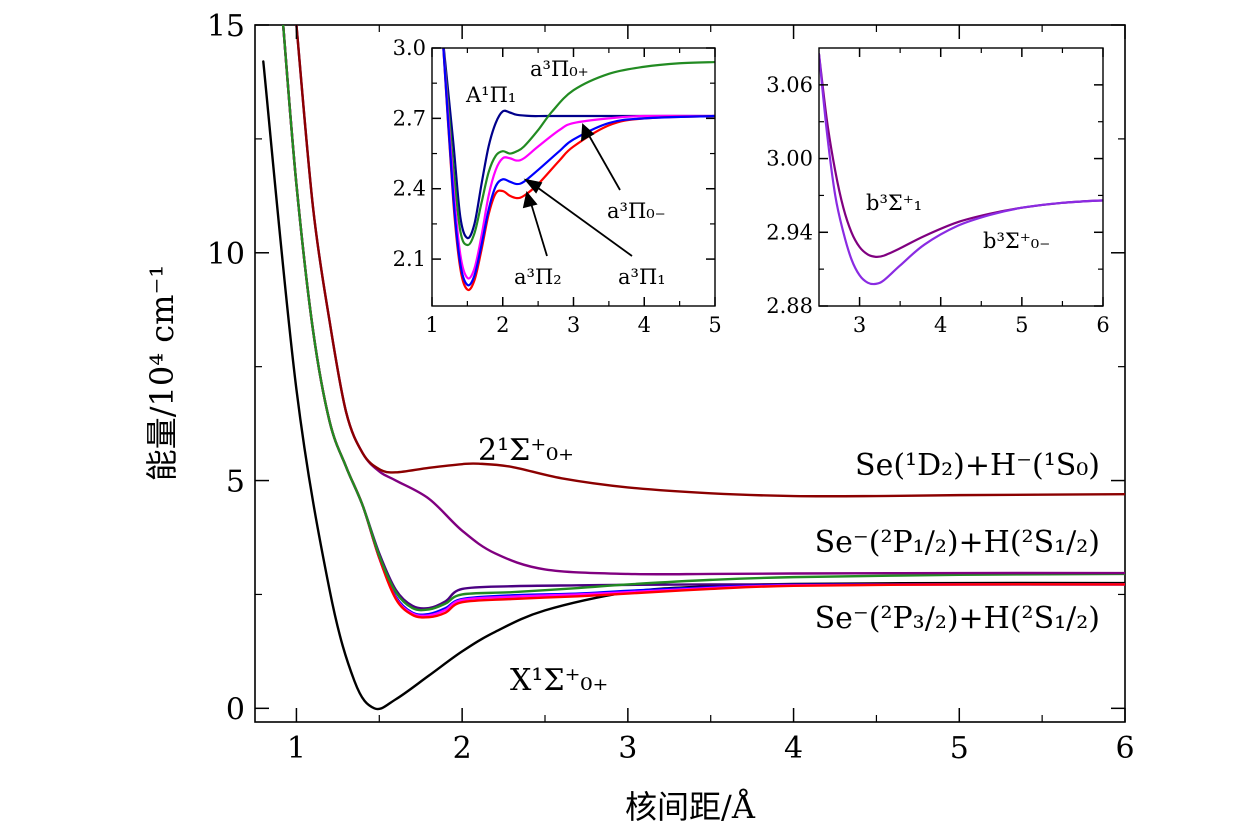  Describe the element at coordinates (296, 748) in the screenshot. I see `main-x-tick-label: 1` at that location.